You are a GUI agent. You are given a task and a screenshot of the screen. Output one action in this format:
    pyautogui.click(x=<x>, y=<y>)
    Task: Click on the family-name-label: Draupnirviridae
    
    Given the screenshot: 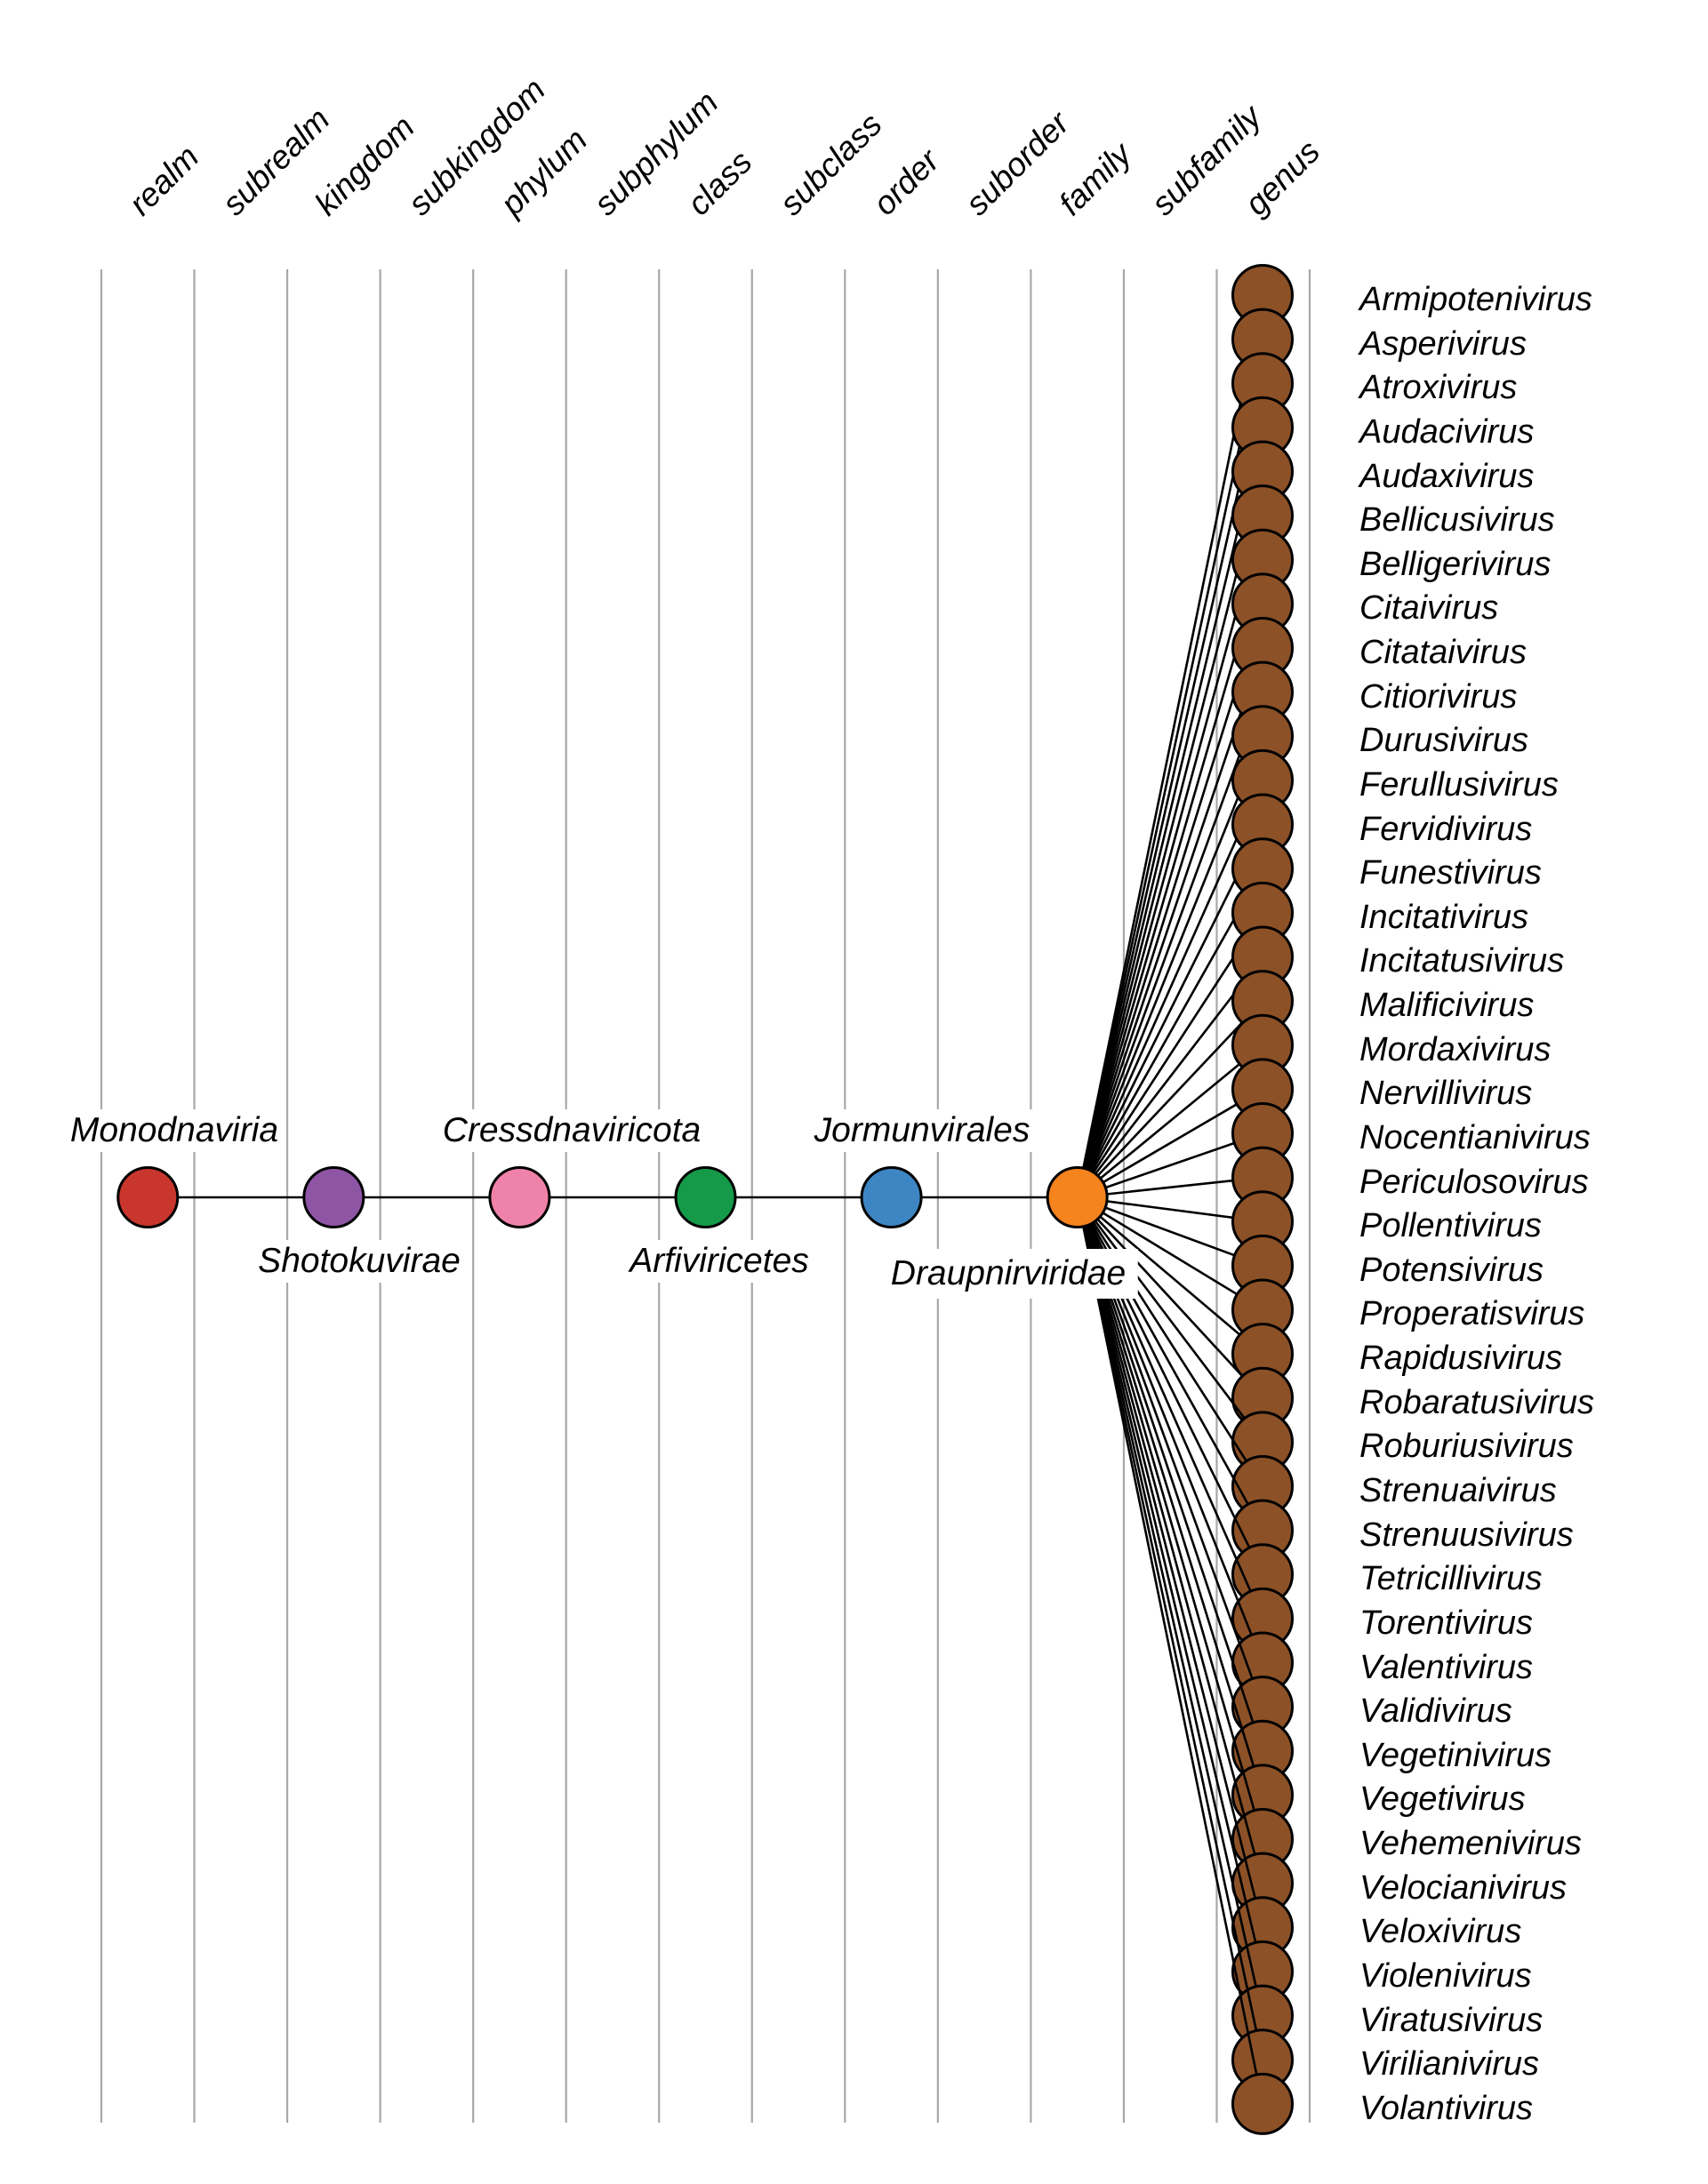 What is the action you would take?
    pyautogui.click(x=1009, y=1274)
    